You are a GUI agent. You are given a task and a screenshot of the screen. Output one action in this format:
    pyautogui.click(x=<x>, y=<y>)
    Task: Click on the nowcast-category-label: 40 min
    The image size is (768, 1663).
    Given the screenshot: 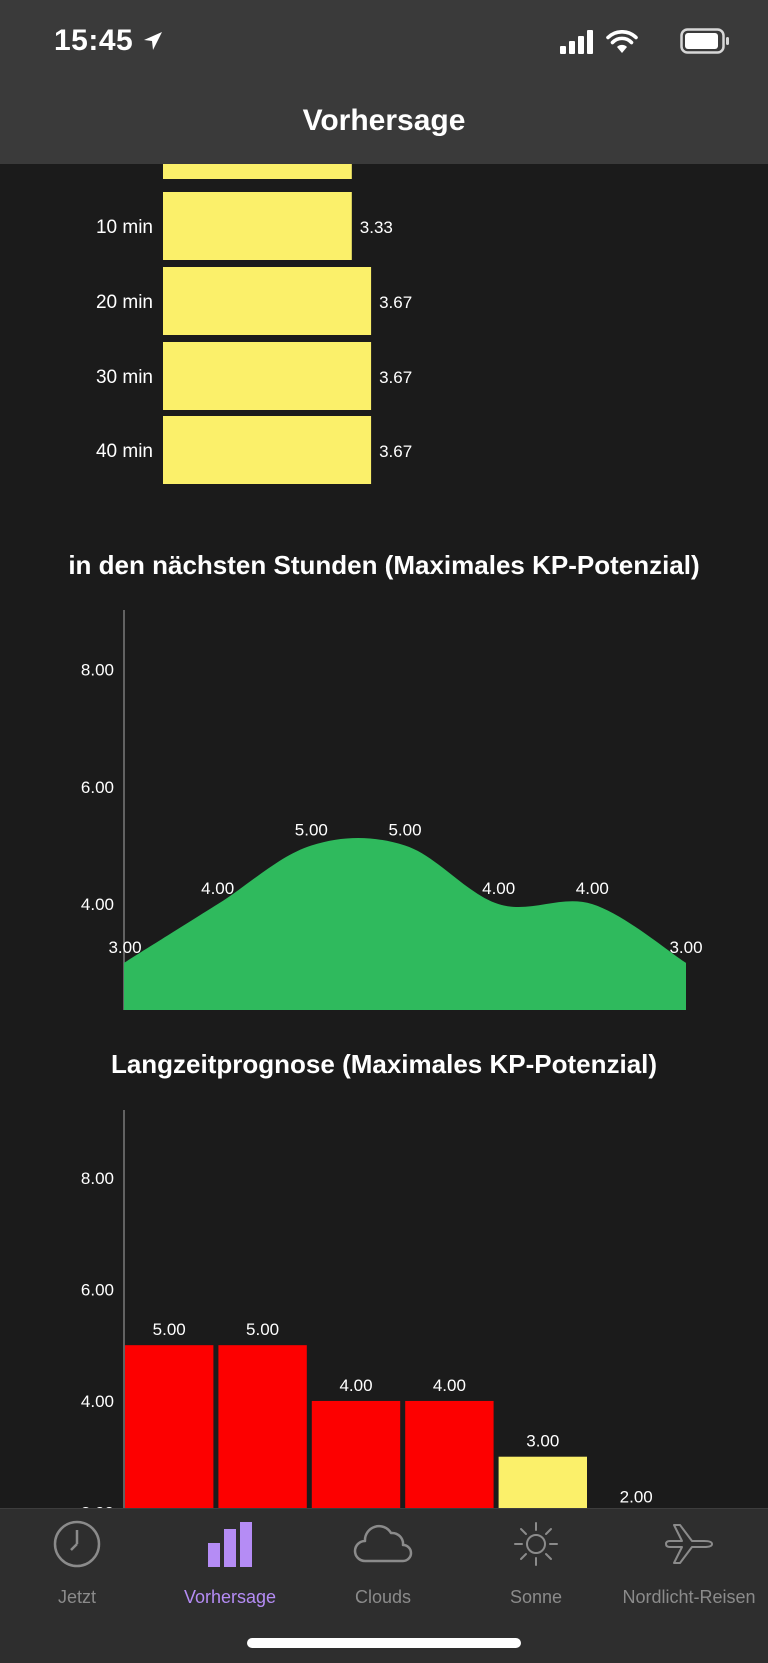 What is the action you would take?
    pyautogui.click(x=124, y=451)
    